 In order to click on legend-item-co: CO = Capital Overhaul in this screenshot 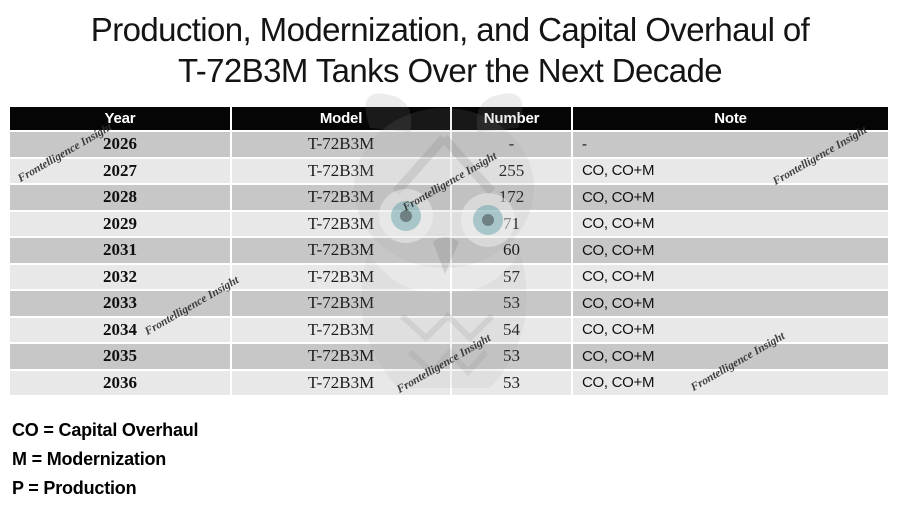, I will do `click(105, 430)`.